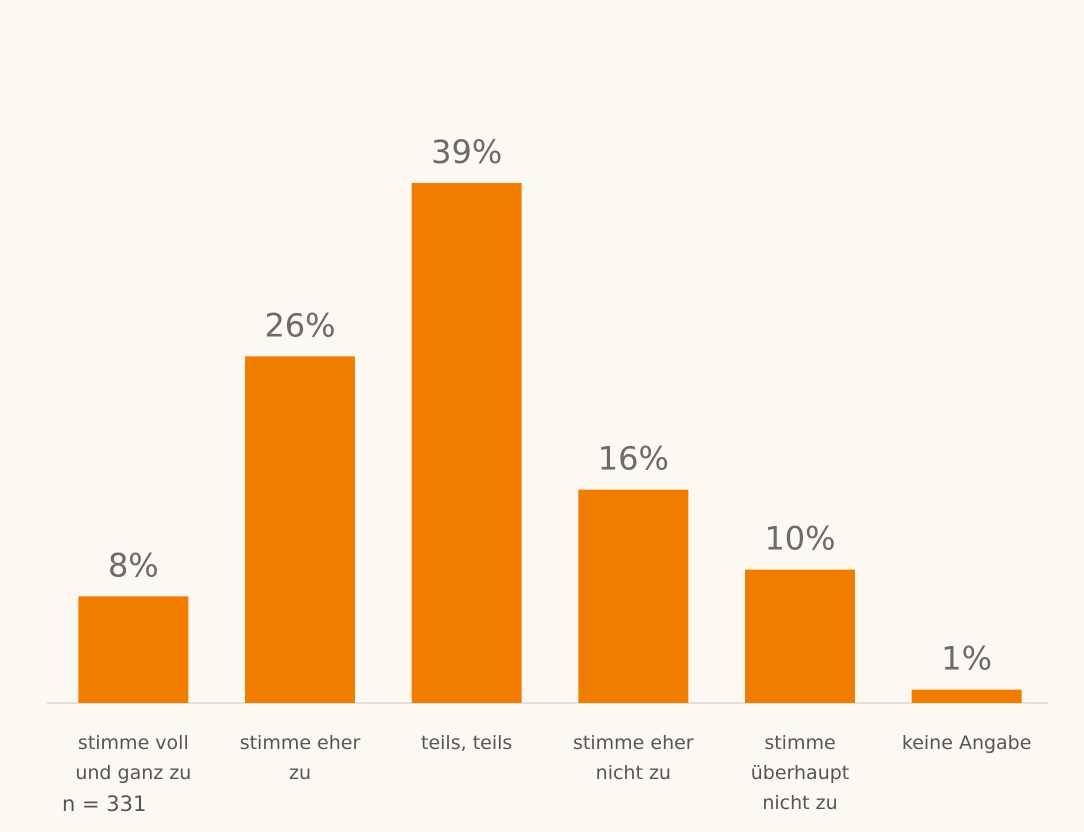  I want to click on x-tick-label: stimme eher nicht zu, so click(633, 758).